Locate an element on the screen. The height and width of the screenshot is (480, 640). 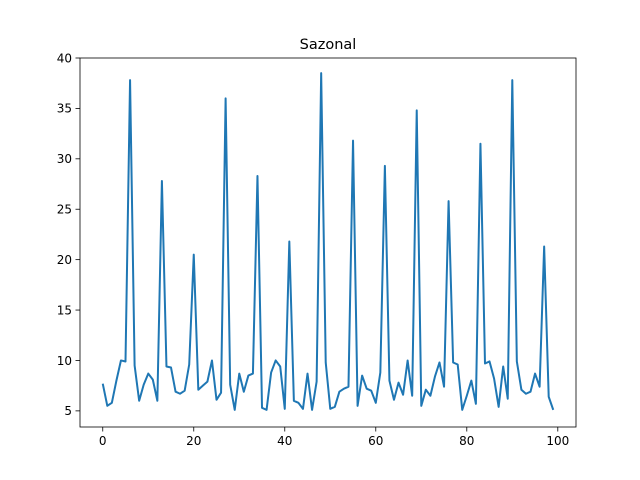
x-tick-label: 40 is located at coordinates (284, 441).